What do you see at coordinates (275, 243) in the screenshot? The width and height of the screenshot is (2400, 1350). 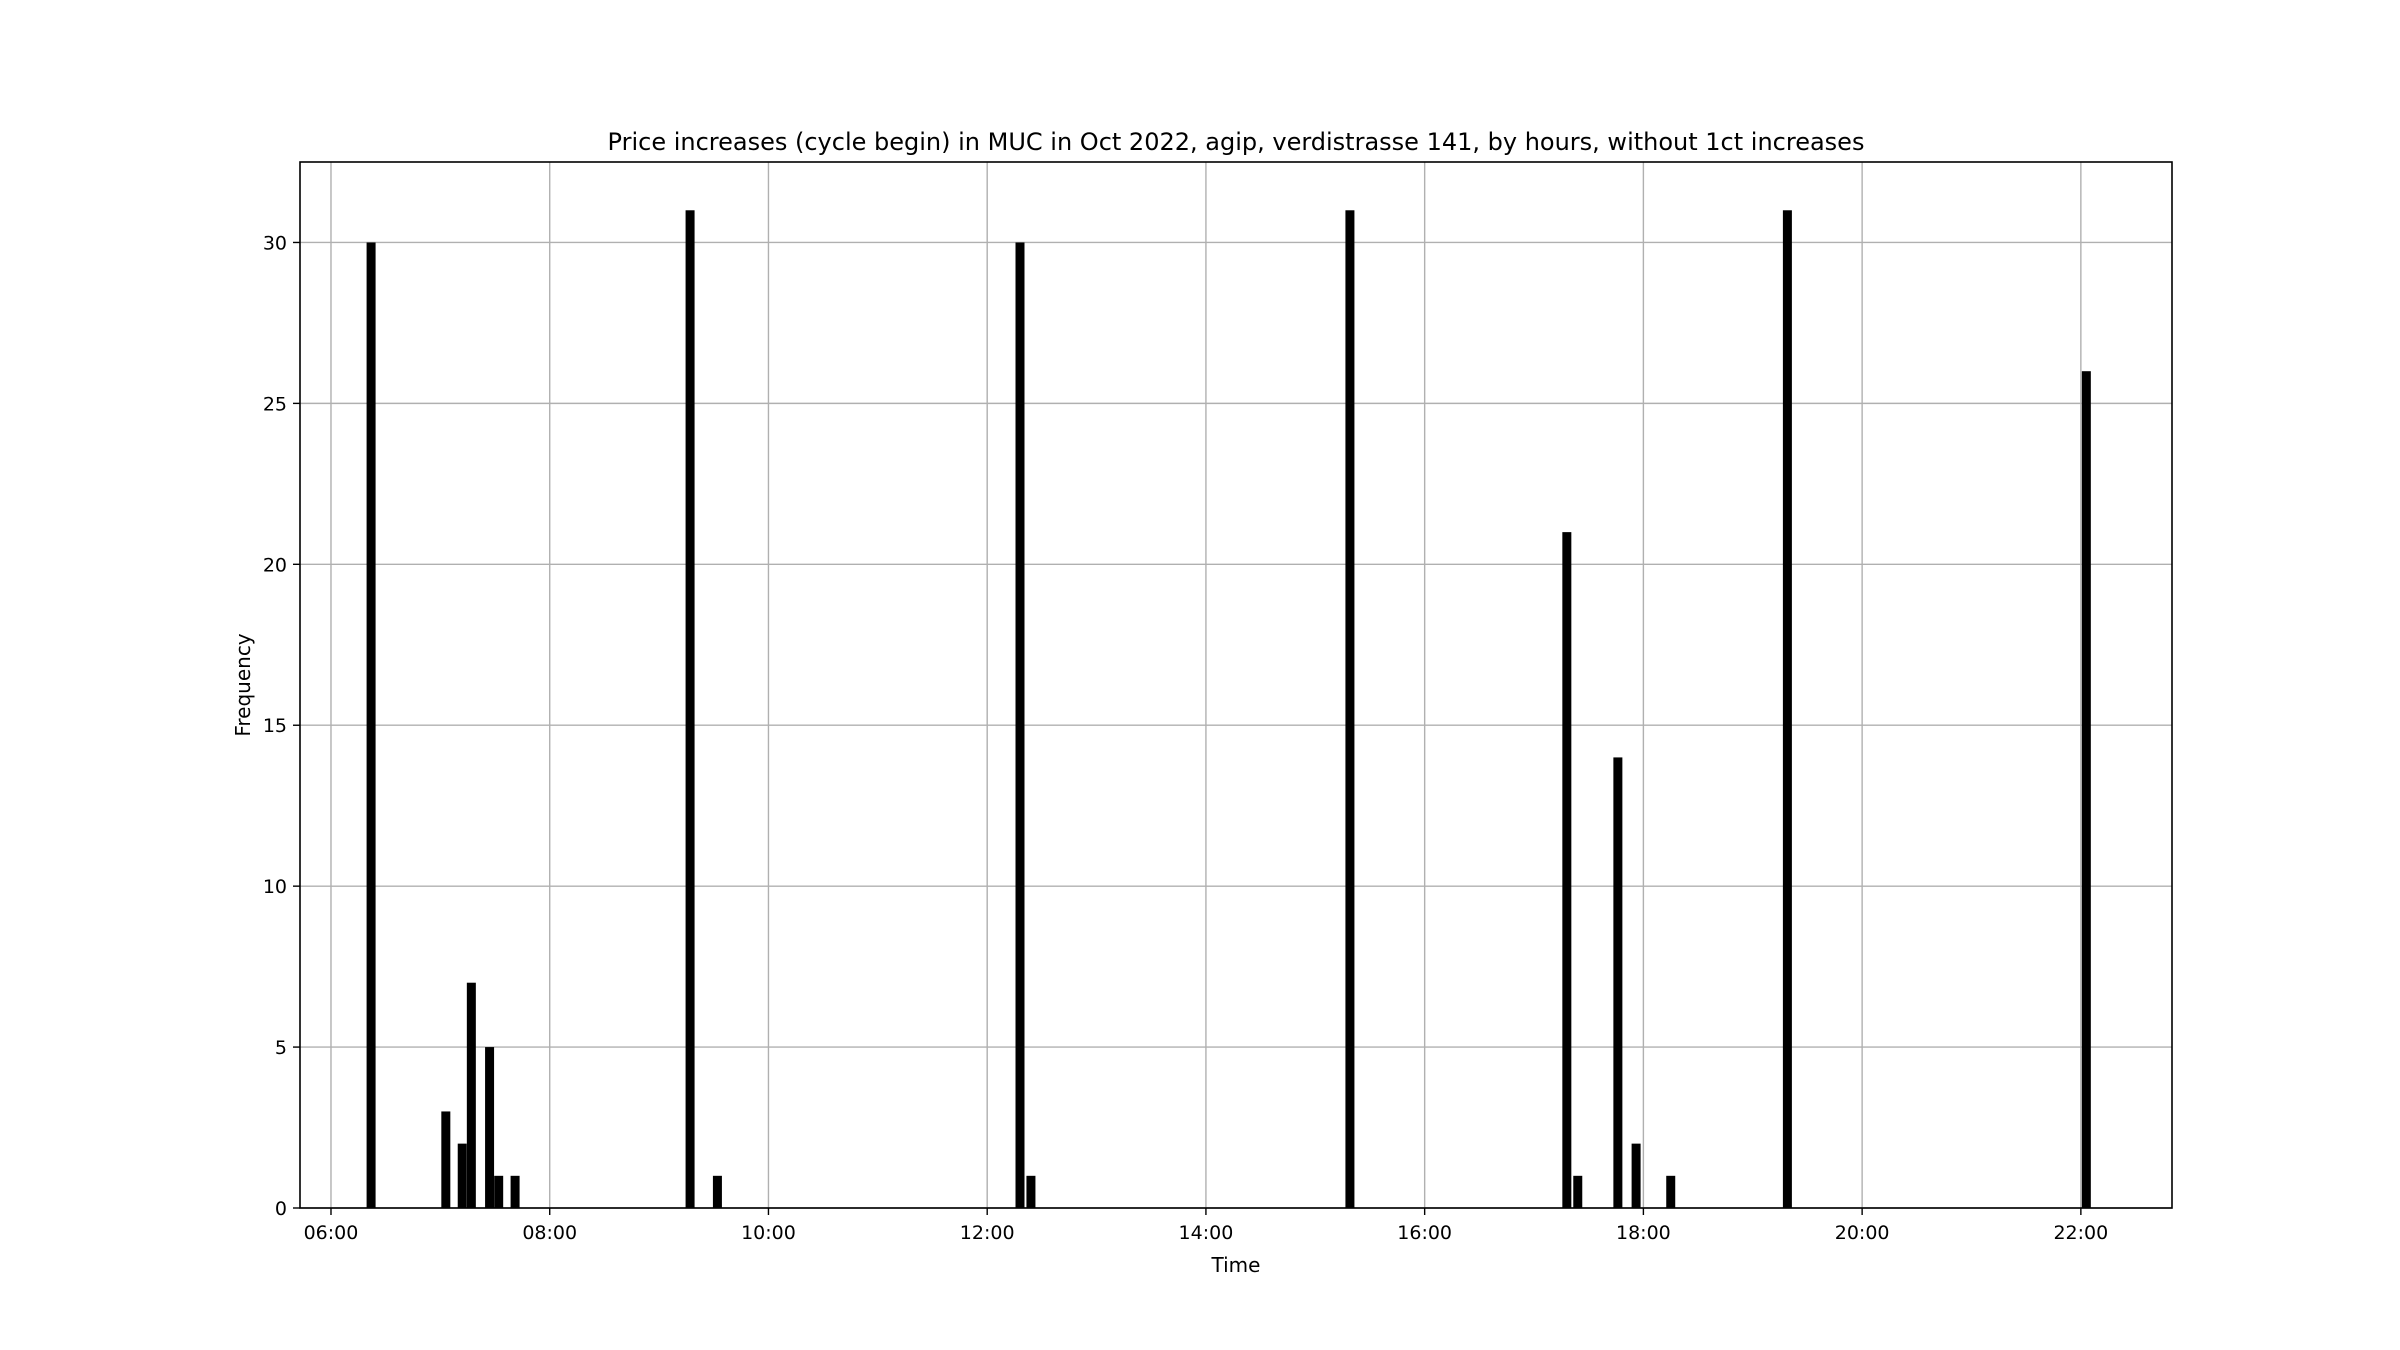 I see `y-tick-label: 30` at bounding box center [275, 243].